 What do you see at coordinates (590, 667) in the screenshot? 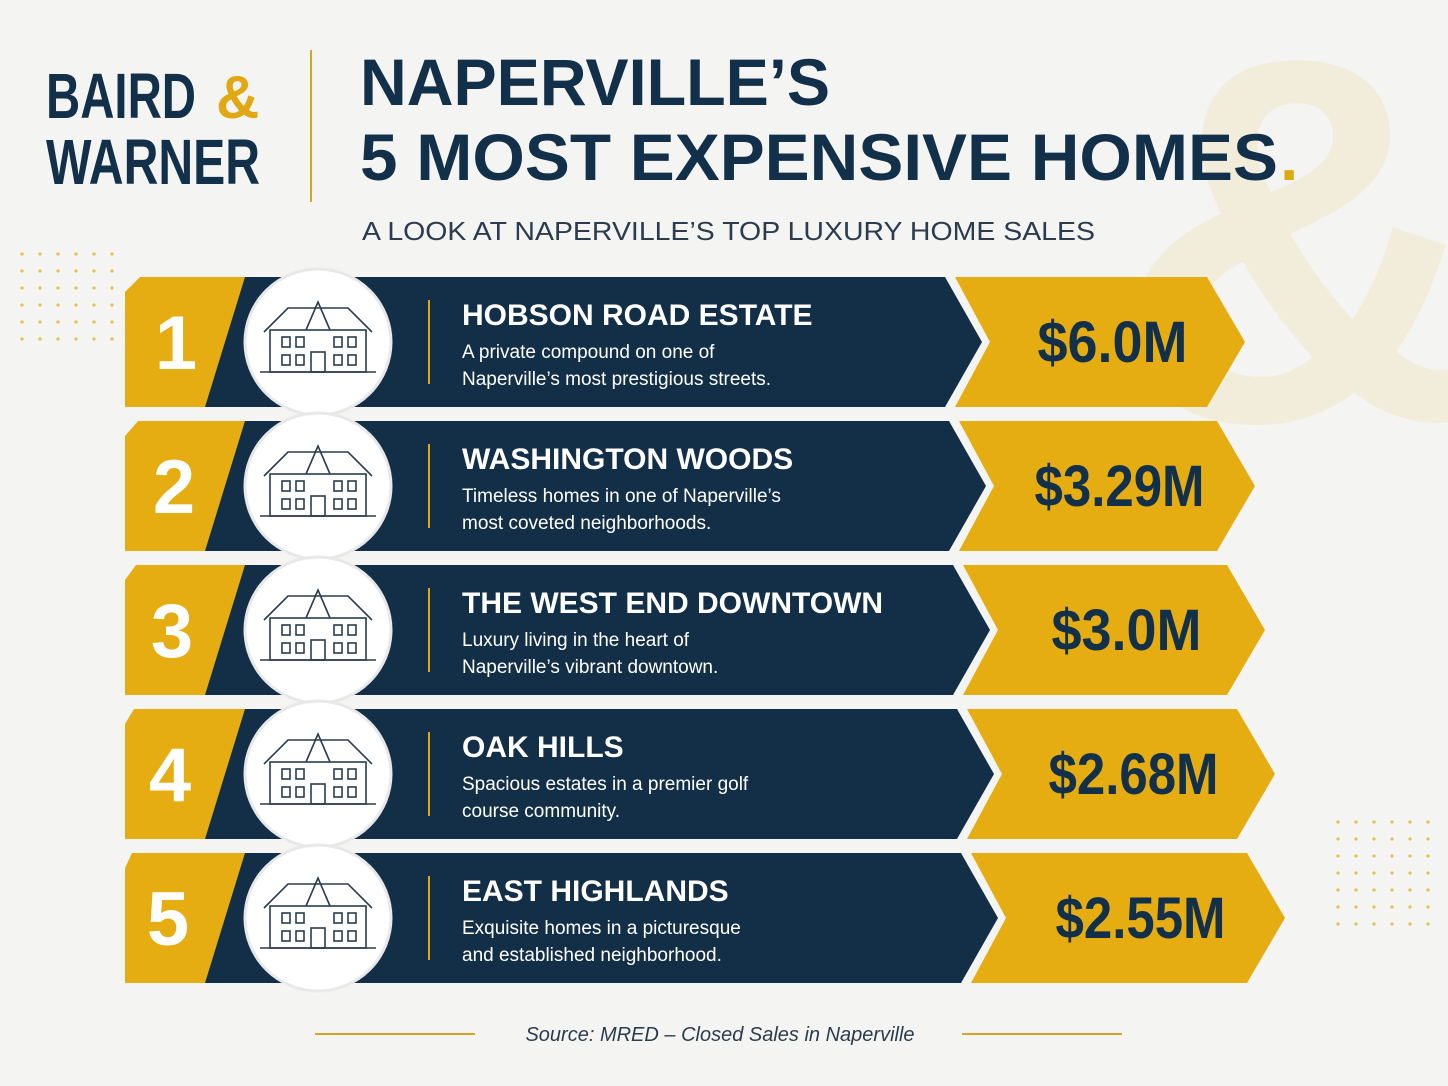
I see `home-description: Naperville’s vibrant downtown.` at bounding box center [590, 667].